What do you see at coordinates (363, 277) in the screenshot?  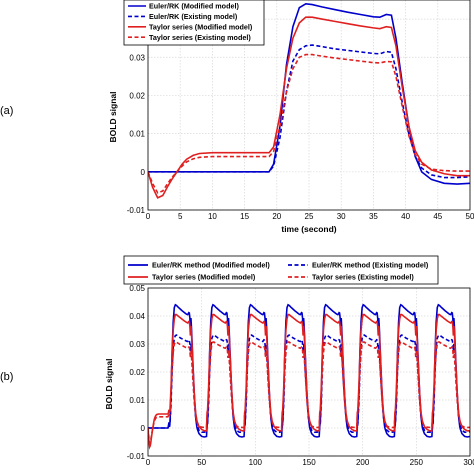 I see `panel-b-legend-entry: Taylor series (Existing model)` at bounding box center [363, 277].